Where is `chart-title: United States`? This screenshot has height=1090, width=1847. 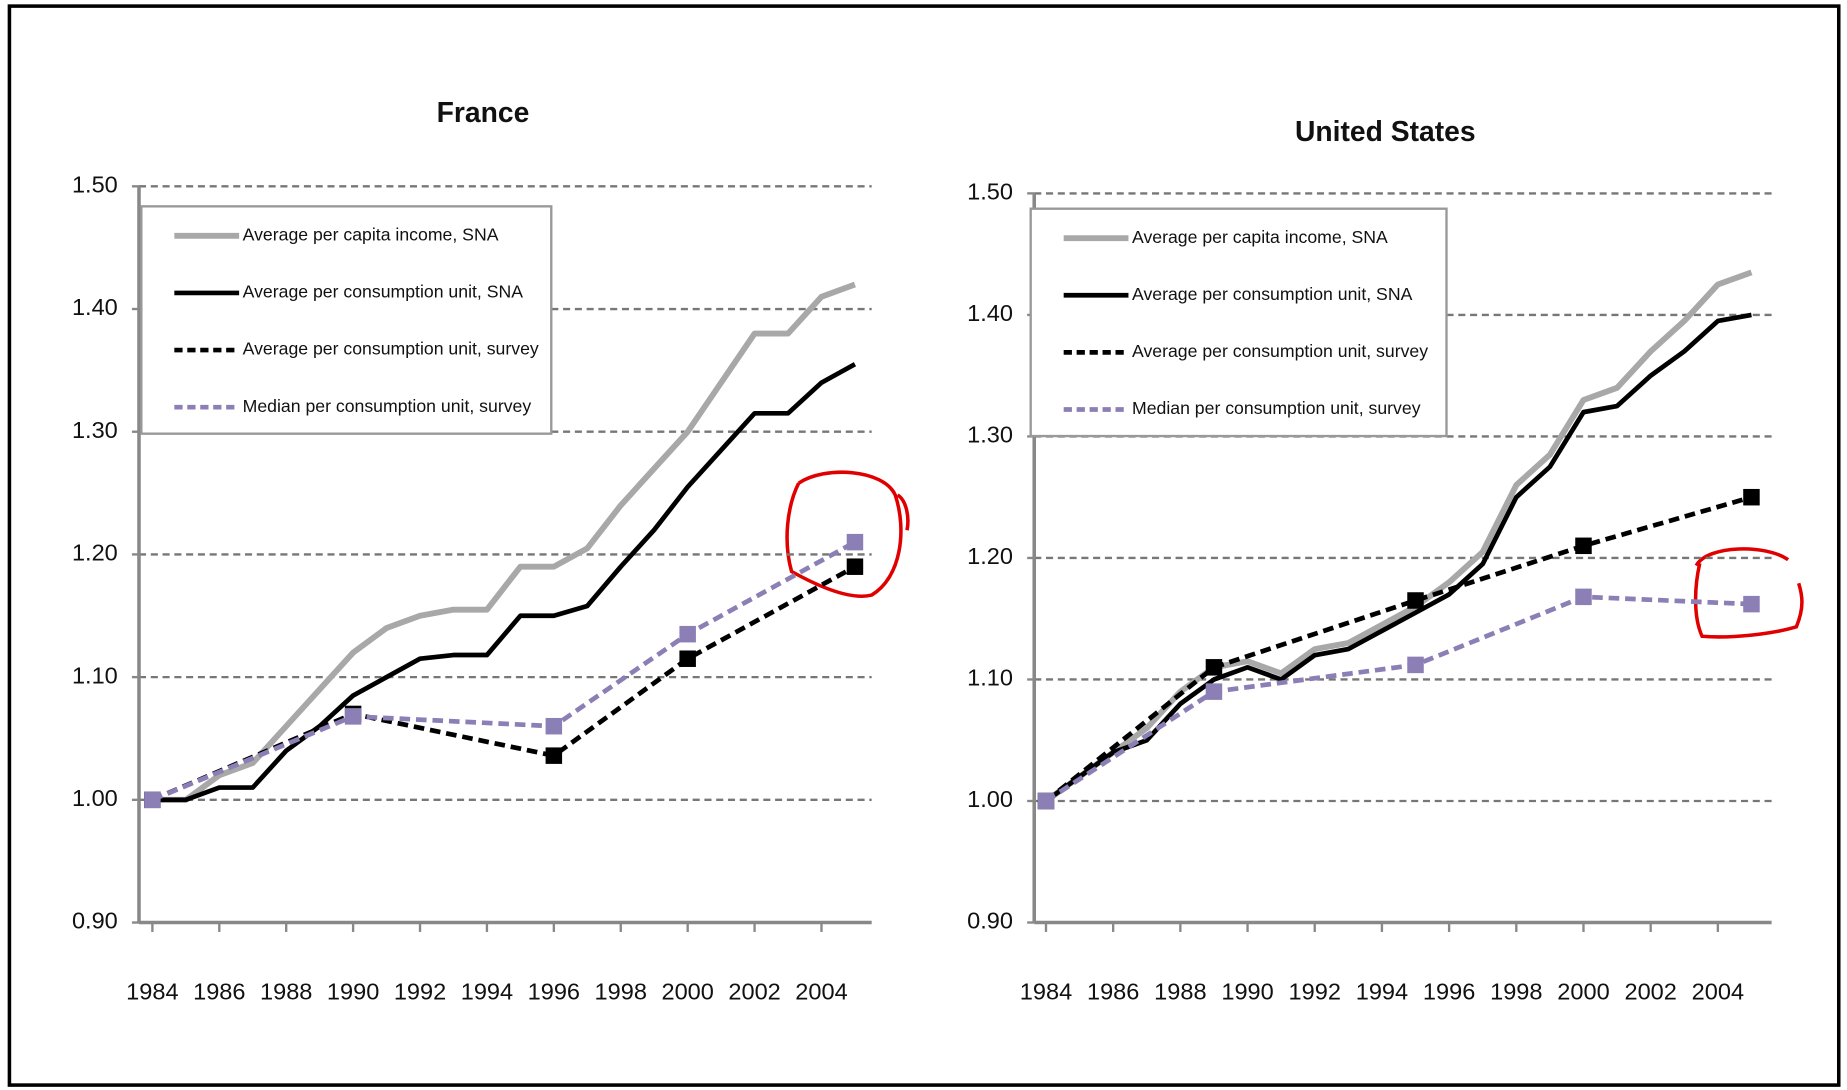 chart-title: United States is located at coordinates (1385, 131).